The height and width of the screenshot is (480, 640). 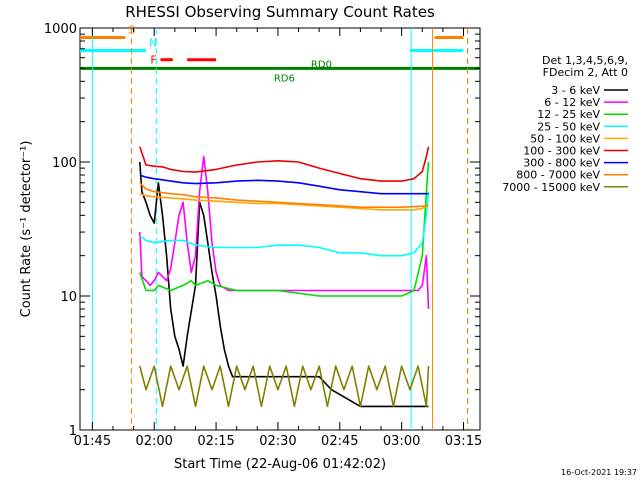 What do you see at coordinates (68, 297) in the screenshot?
I see `y-tick-label: 10` at bounding box center [68, 297].